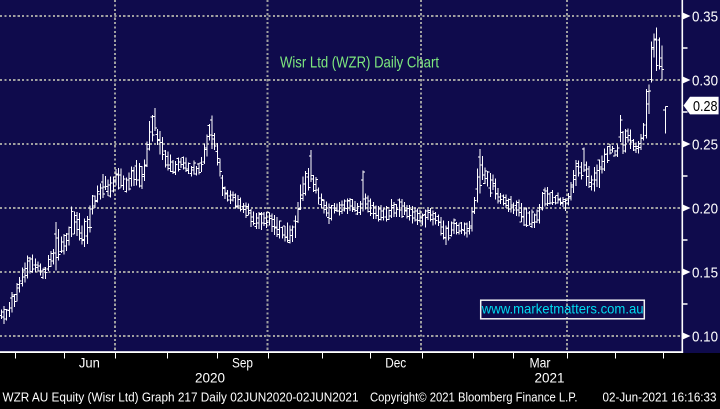  I want to click on svg-text: 0.35, so click(705, 16).